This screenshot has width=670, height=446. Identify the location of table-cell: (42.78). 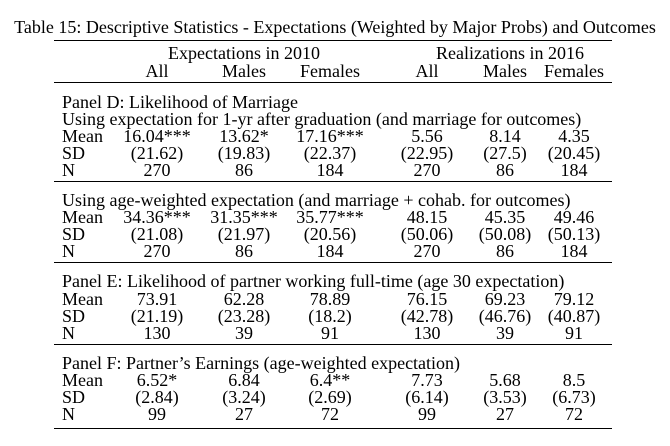
(427, 316).